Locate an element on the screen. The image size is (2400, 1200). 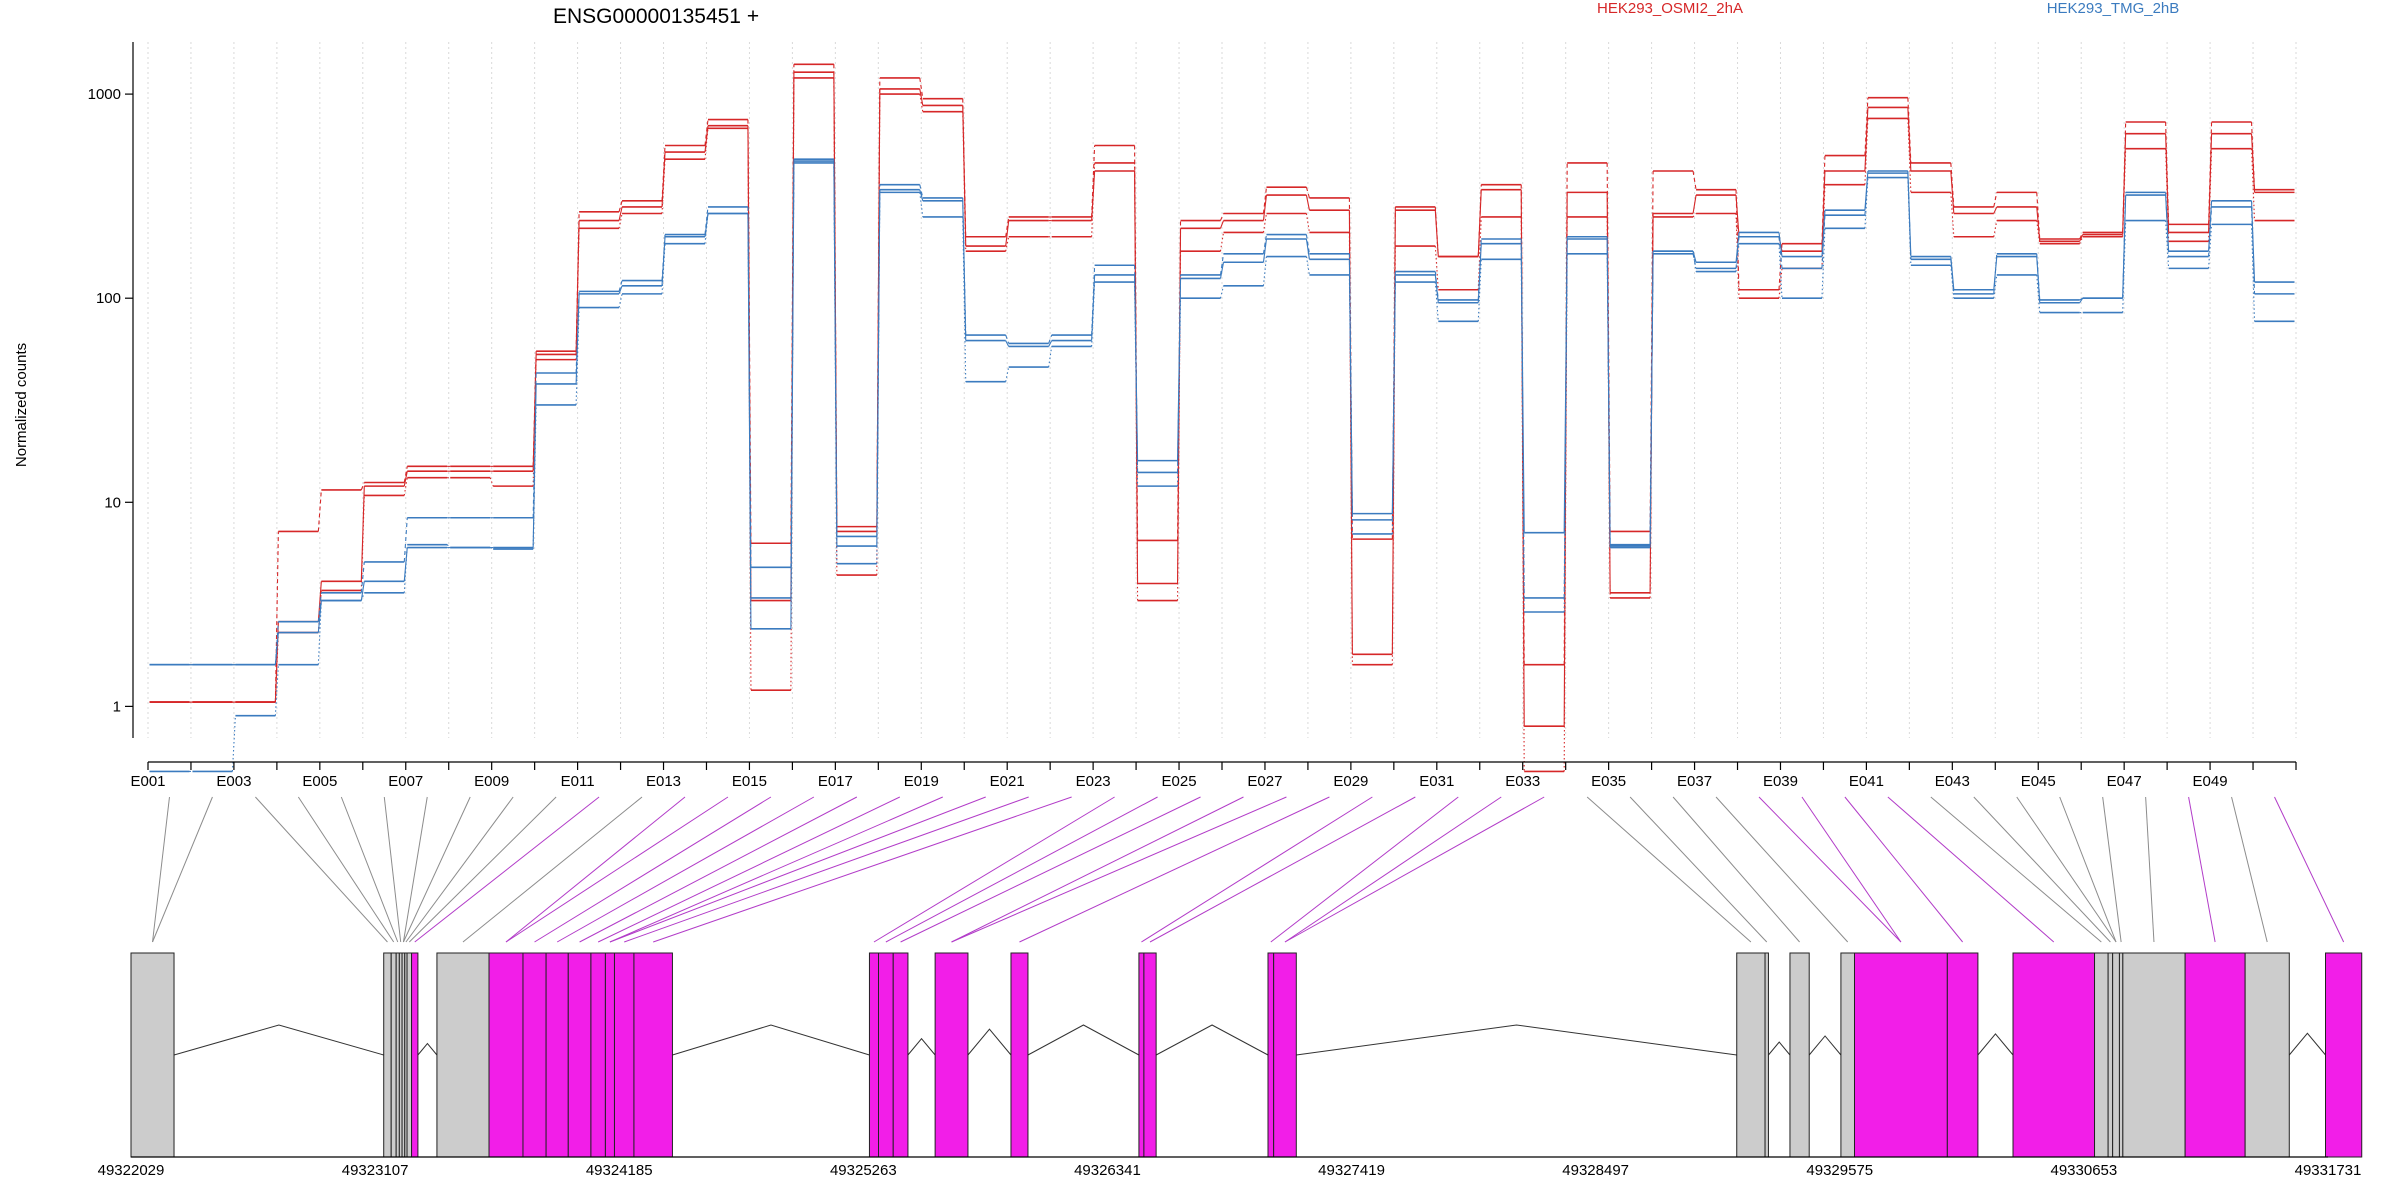
y-tick-label: 100 is located at coordinates (108, 298).